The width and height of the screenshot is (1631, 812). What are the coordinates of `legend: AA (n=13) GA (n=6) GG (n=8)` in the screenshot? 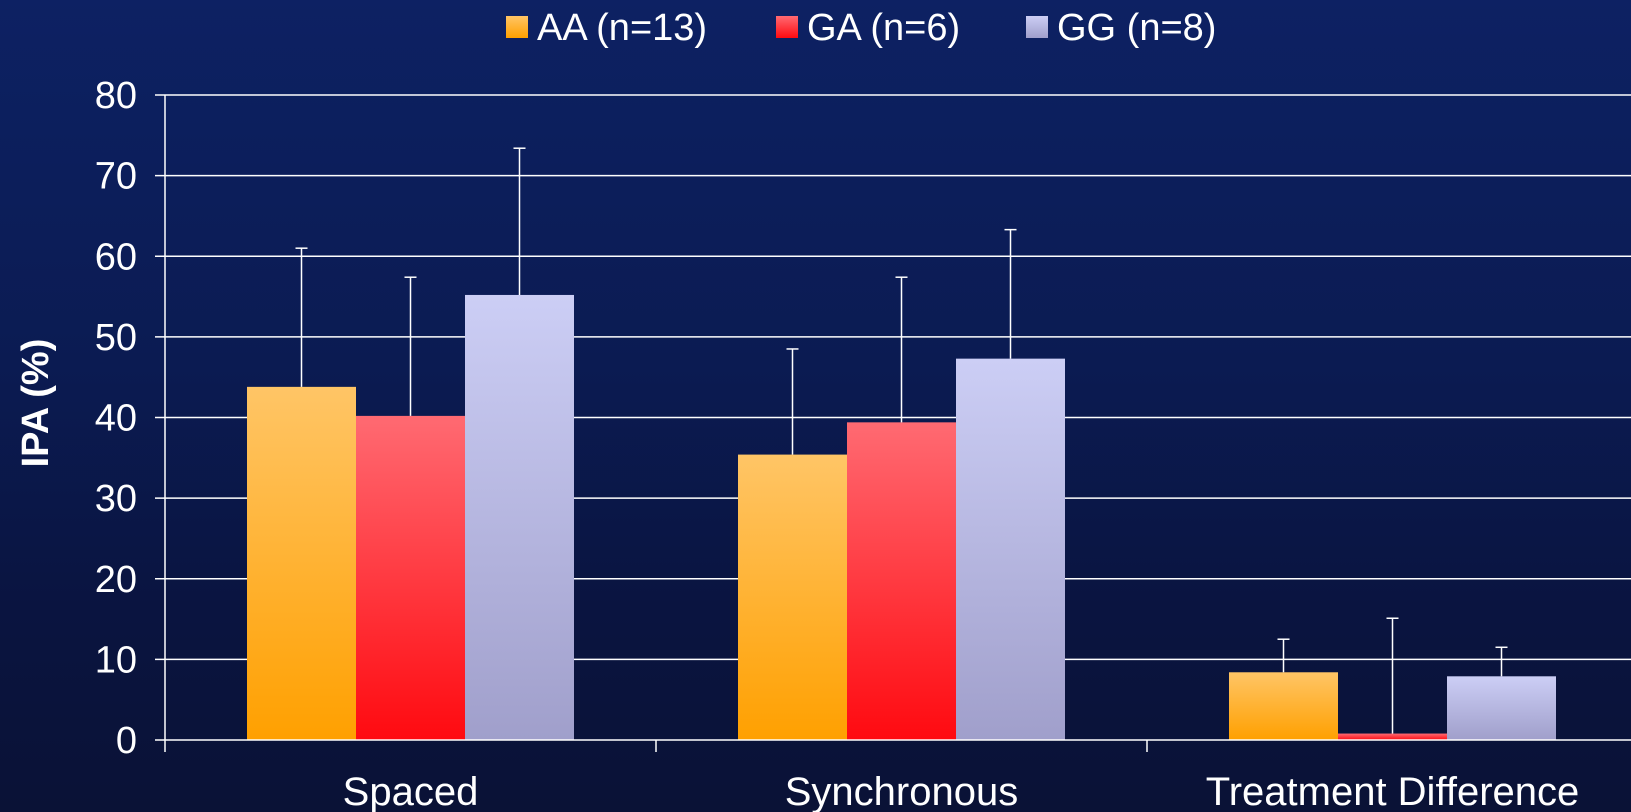 It's located at (861, 28).